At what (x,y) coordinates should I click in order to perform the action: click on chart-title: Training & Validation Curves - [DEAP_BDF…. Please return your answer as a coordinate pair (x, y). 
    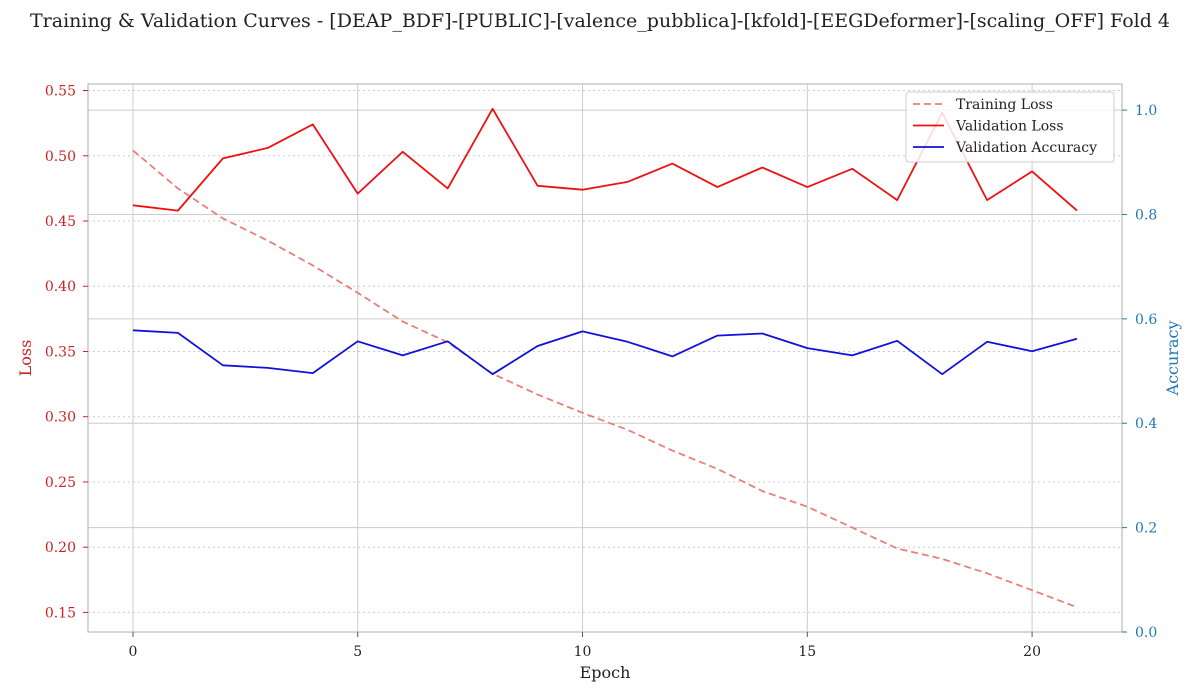
    Looking at the image, I should click on (600, 21).